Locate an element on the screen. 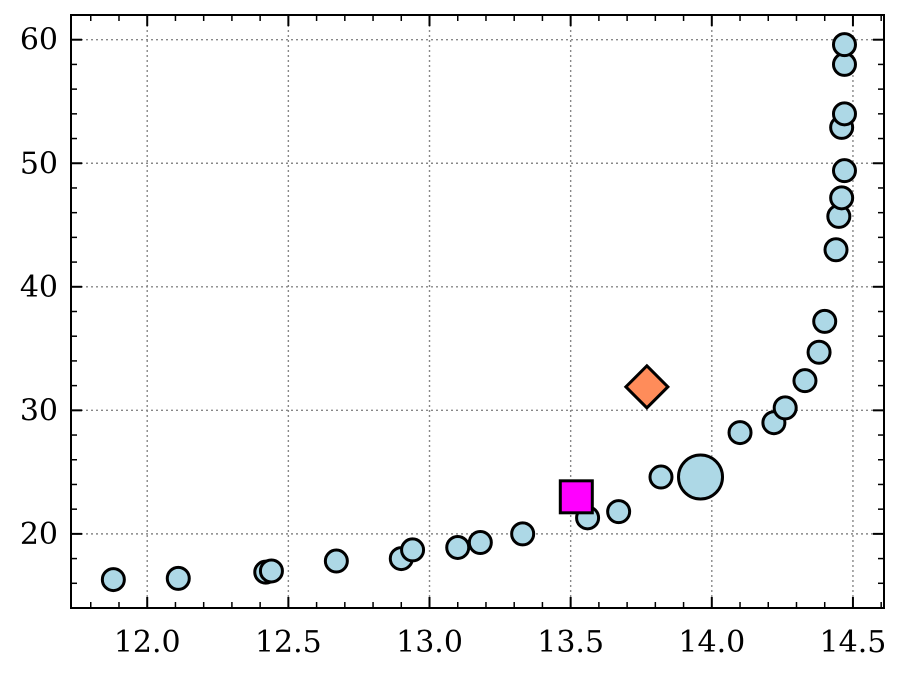 Image resolution: width=905 pixels, height=676 pixels. y-tick-label: 30 is located at coordinates (39, 410).